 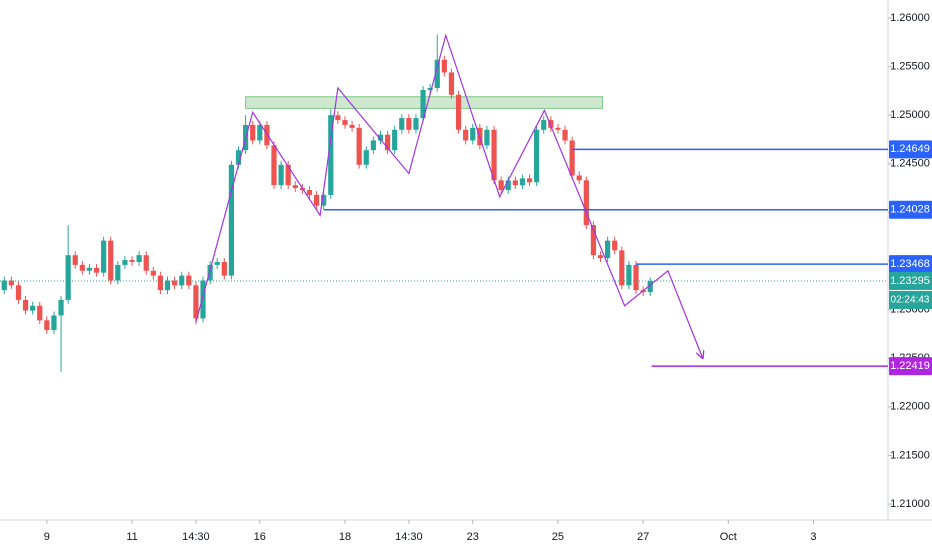 I want to click on last-price-box, so click(x=910, y=280).